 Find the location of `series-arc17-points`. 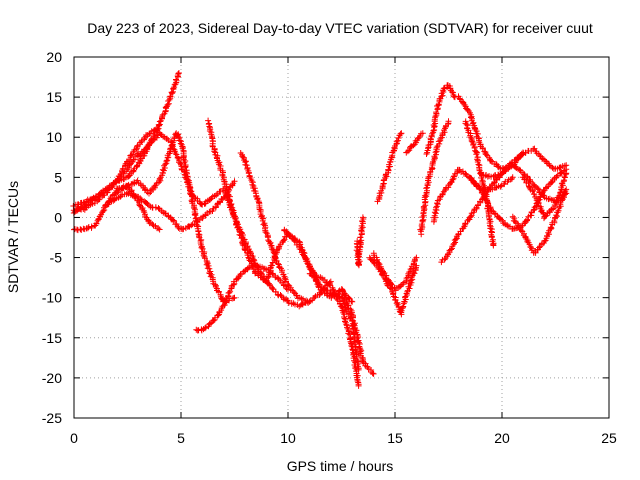

series-arc17-points is located at coordinates (389, 167).